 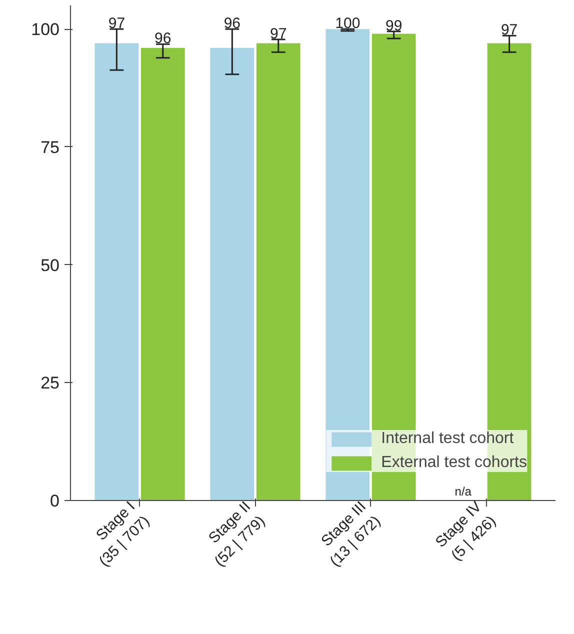 I want to click on y-tick-label: 75, so click(x=50, y=147).